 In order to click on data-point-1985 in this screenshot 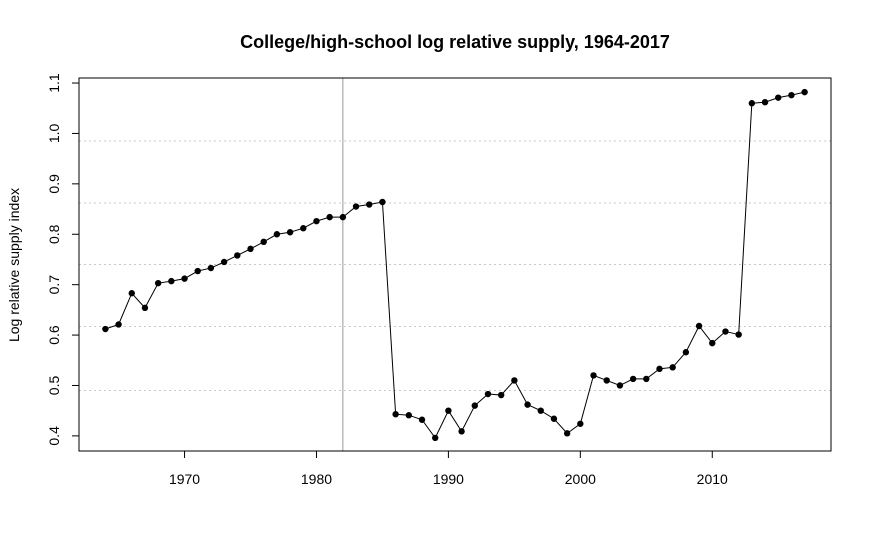, I will do `click(382, 202)`.